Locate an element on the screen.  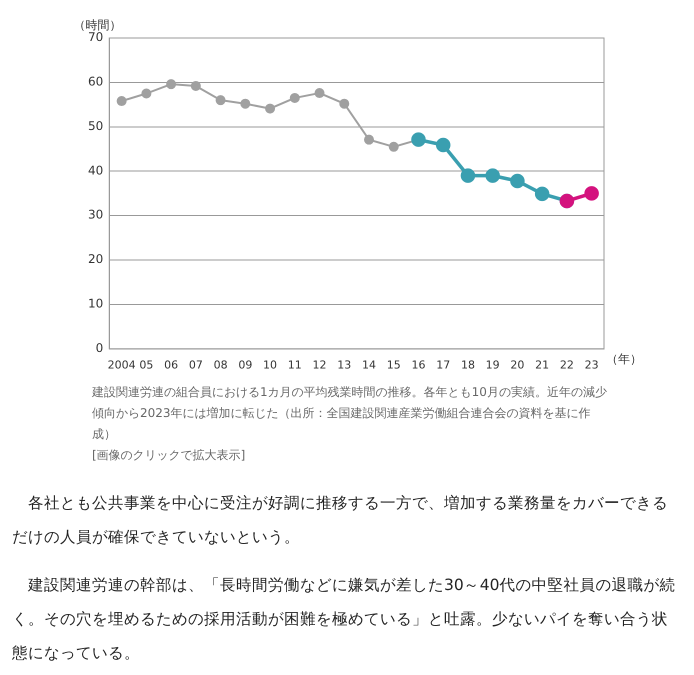
text: 建設関連労連の幹部は、「長時間労働などに嫌気が差した30～40代の中堅社員の退職が続く。その穴を埋めるための採用活動が困難を極めている」と吐露。少ないパイを奪い合う状態になっている。 is located at coordinates (344, 619).